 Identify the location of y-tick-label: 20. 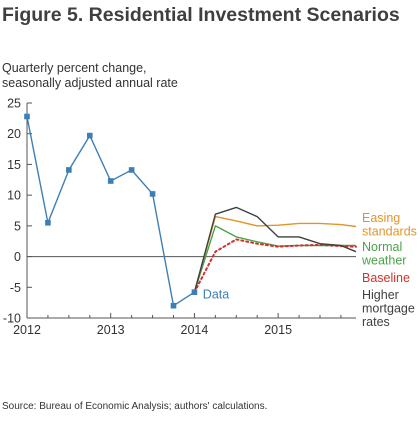
(14, 134).